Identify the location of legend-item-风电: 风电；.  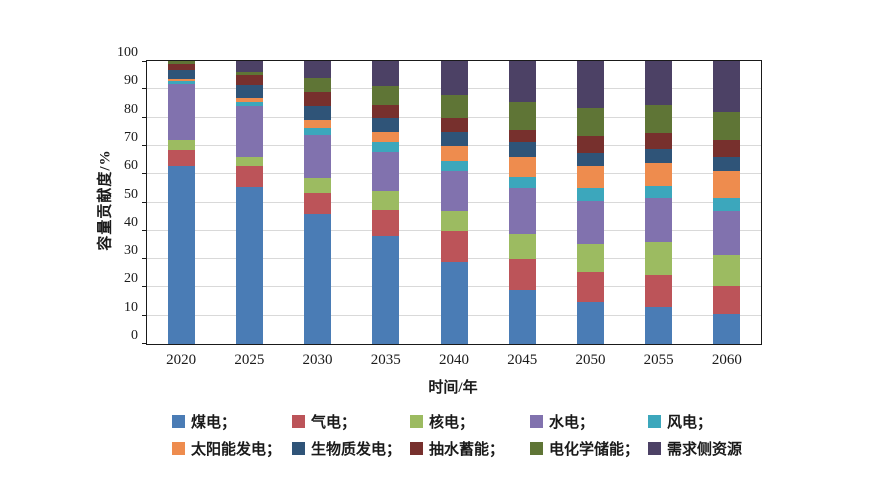
(680, 421).